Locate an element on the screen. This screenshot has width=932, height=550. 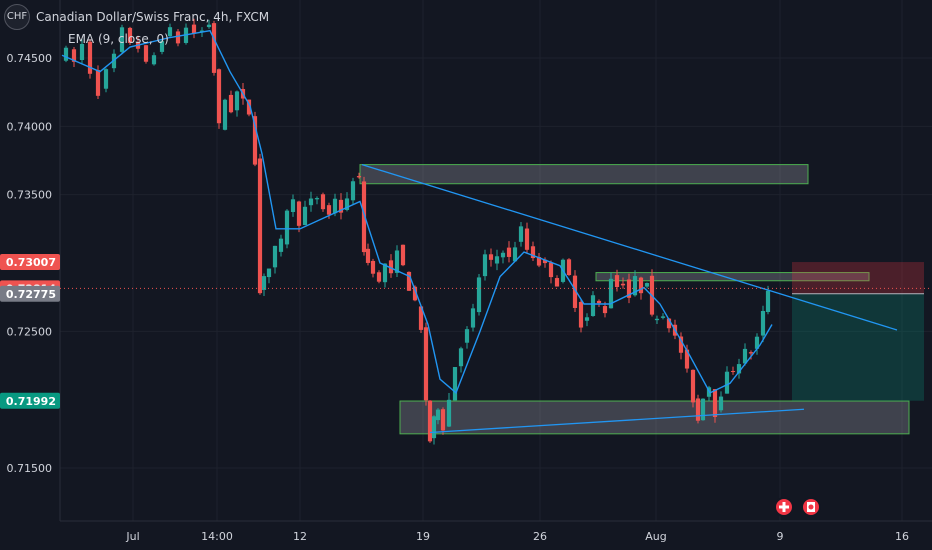
x-tick-label: 19 is located at coordinates (423, 536).